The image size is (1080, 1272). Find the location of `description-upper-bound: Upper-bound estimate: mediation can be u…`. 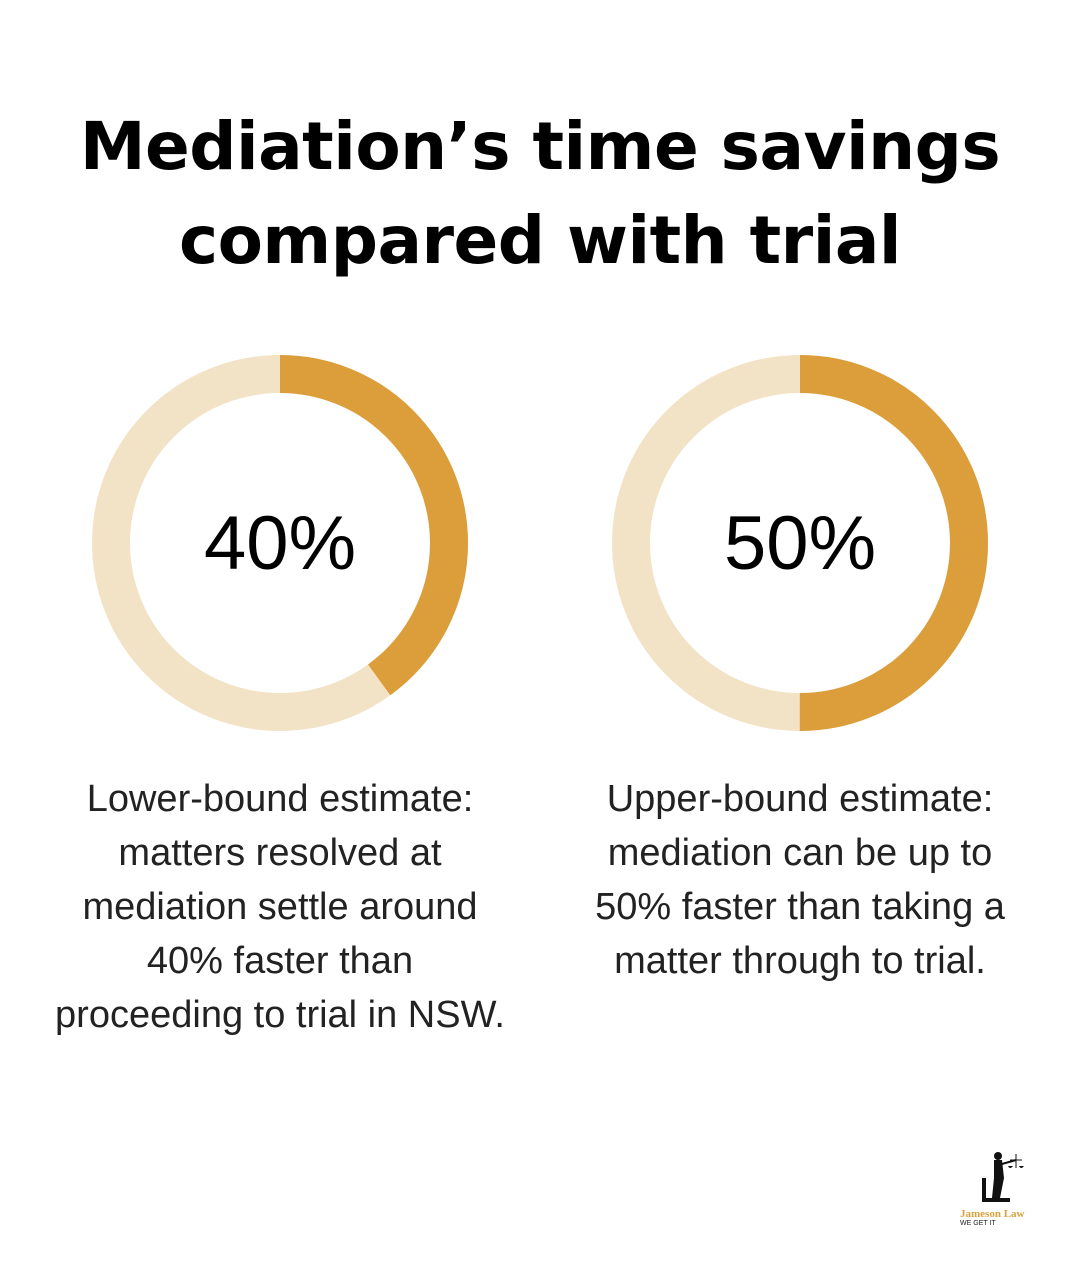

description-upper-bound: Upper-bound estimate: mediation can be u… is located at coordinates (800, 880).